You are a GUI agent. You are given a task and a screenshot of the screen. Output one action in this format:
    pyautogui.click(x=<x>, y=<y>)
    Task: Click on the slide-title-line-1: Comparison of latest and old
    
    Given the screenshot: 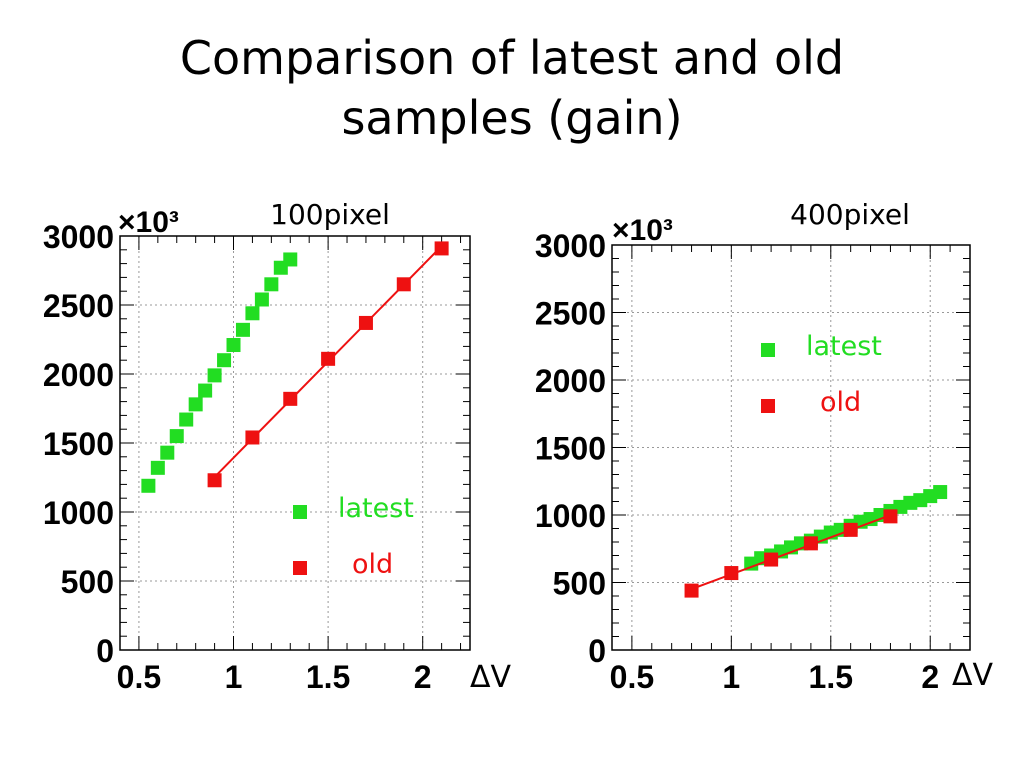 What is the action you would take?
    pyautogui.click(x=512, y=58)
    